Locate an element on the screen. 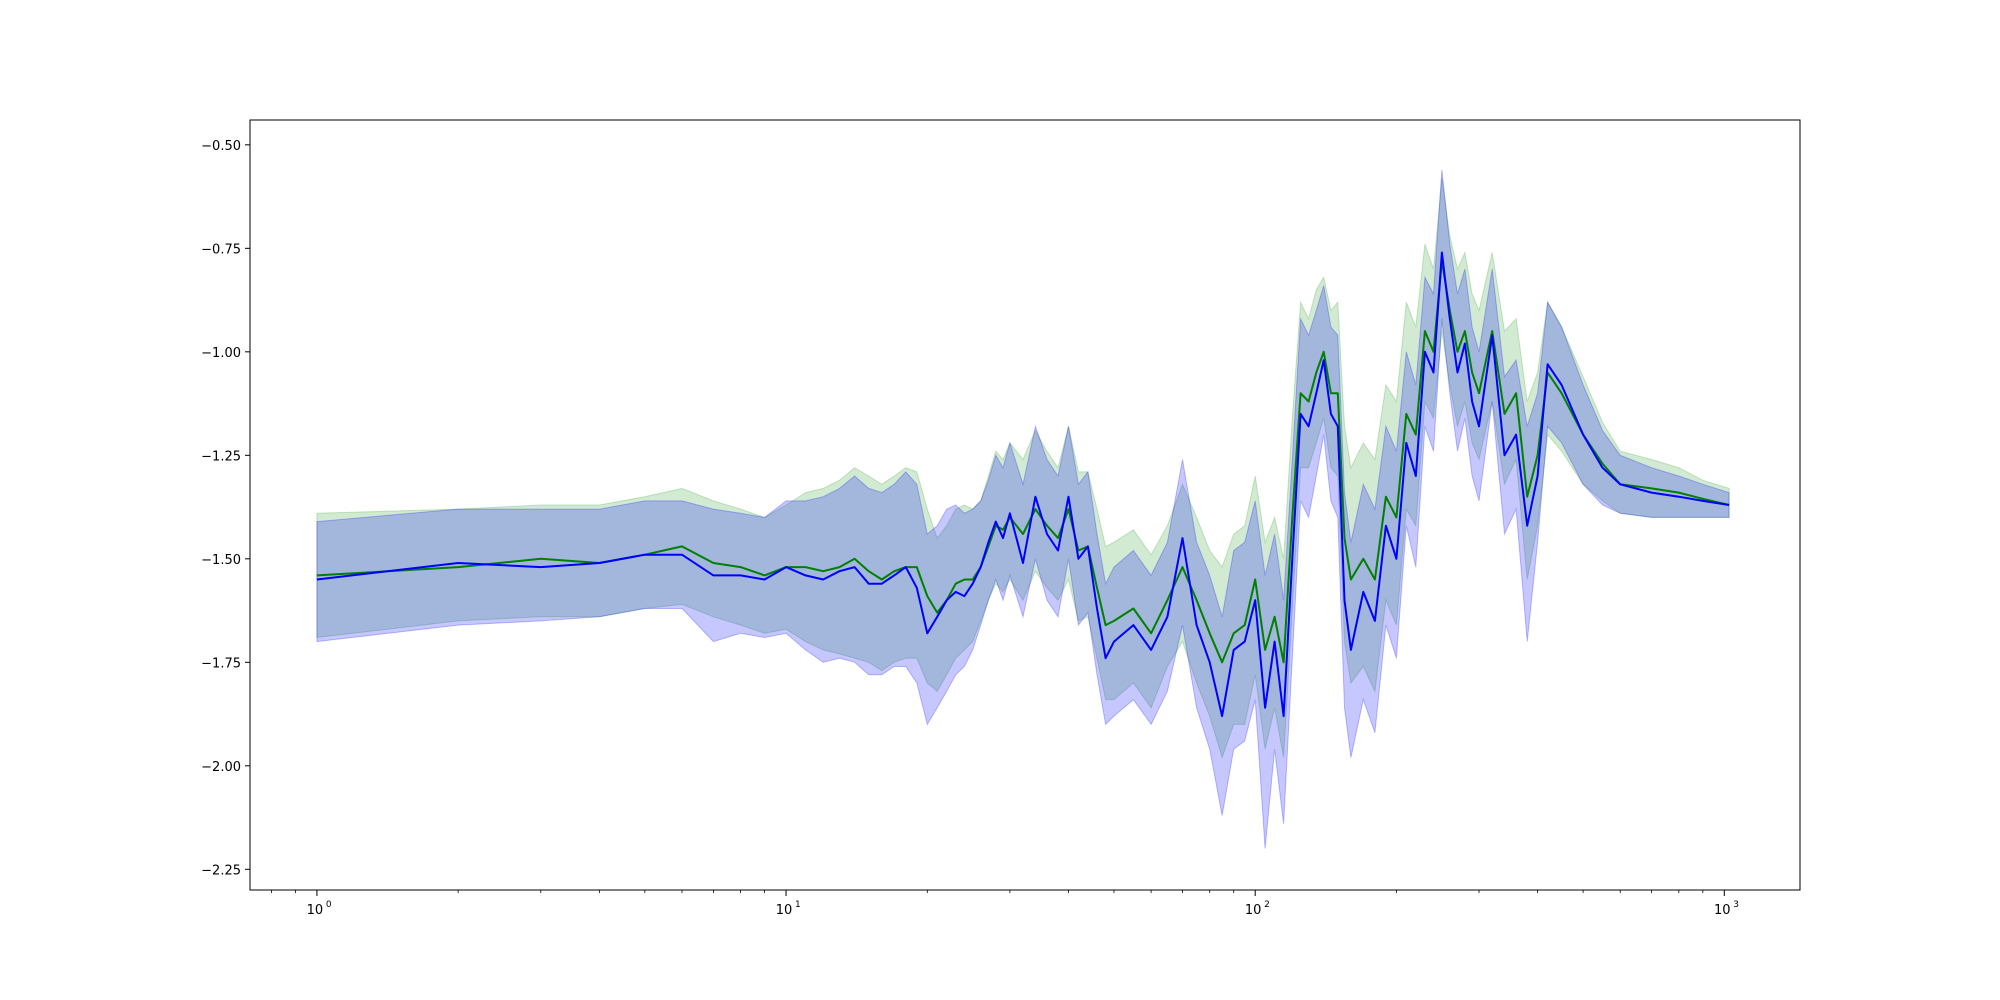 The height and width of the screenshot is (1000, 2000). y-tick-label: −1.75 is located at coordinates (221, 663).